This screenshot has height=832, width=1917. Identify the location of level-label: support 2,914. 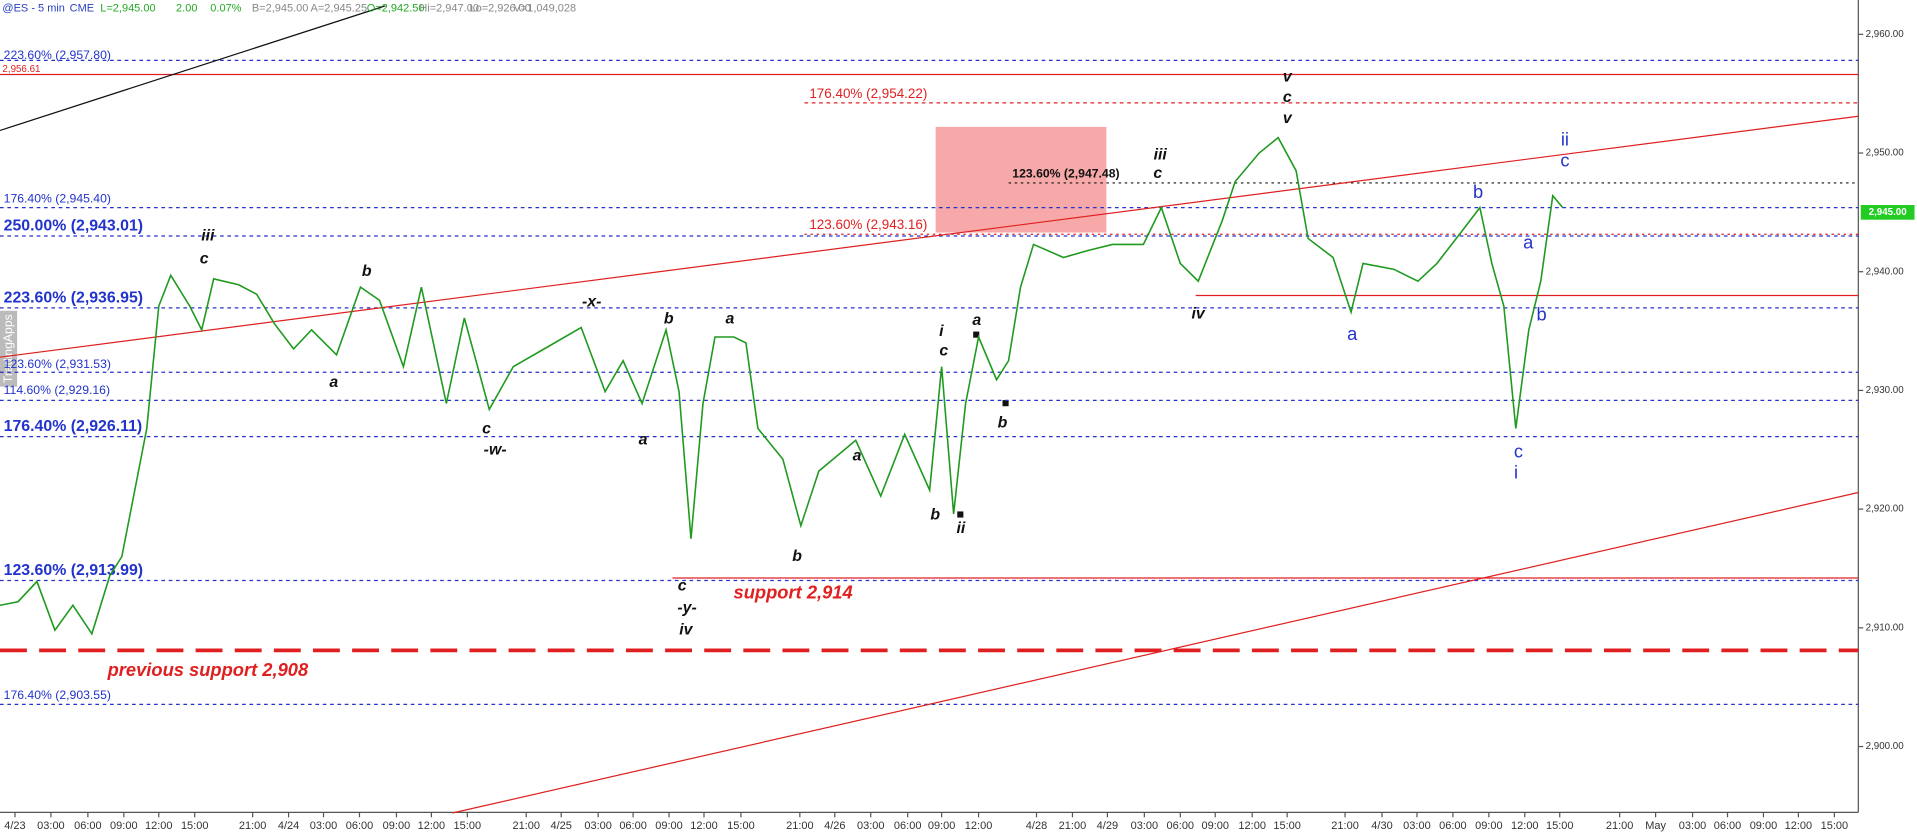
(793, 592).